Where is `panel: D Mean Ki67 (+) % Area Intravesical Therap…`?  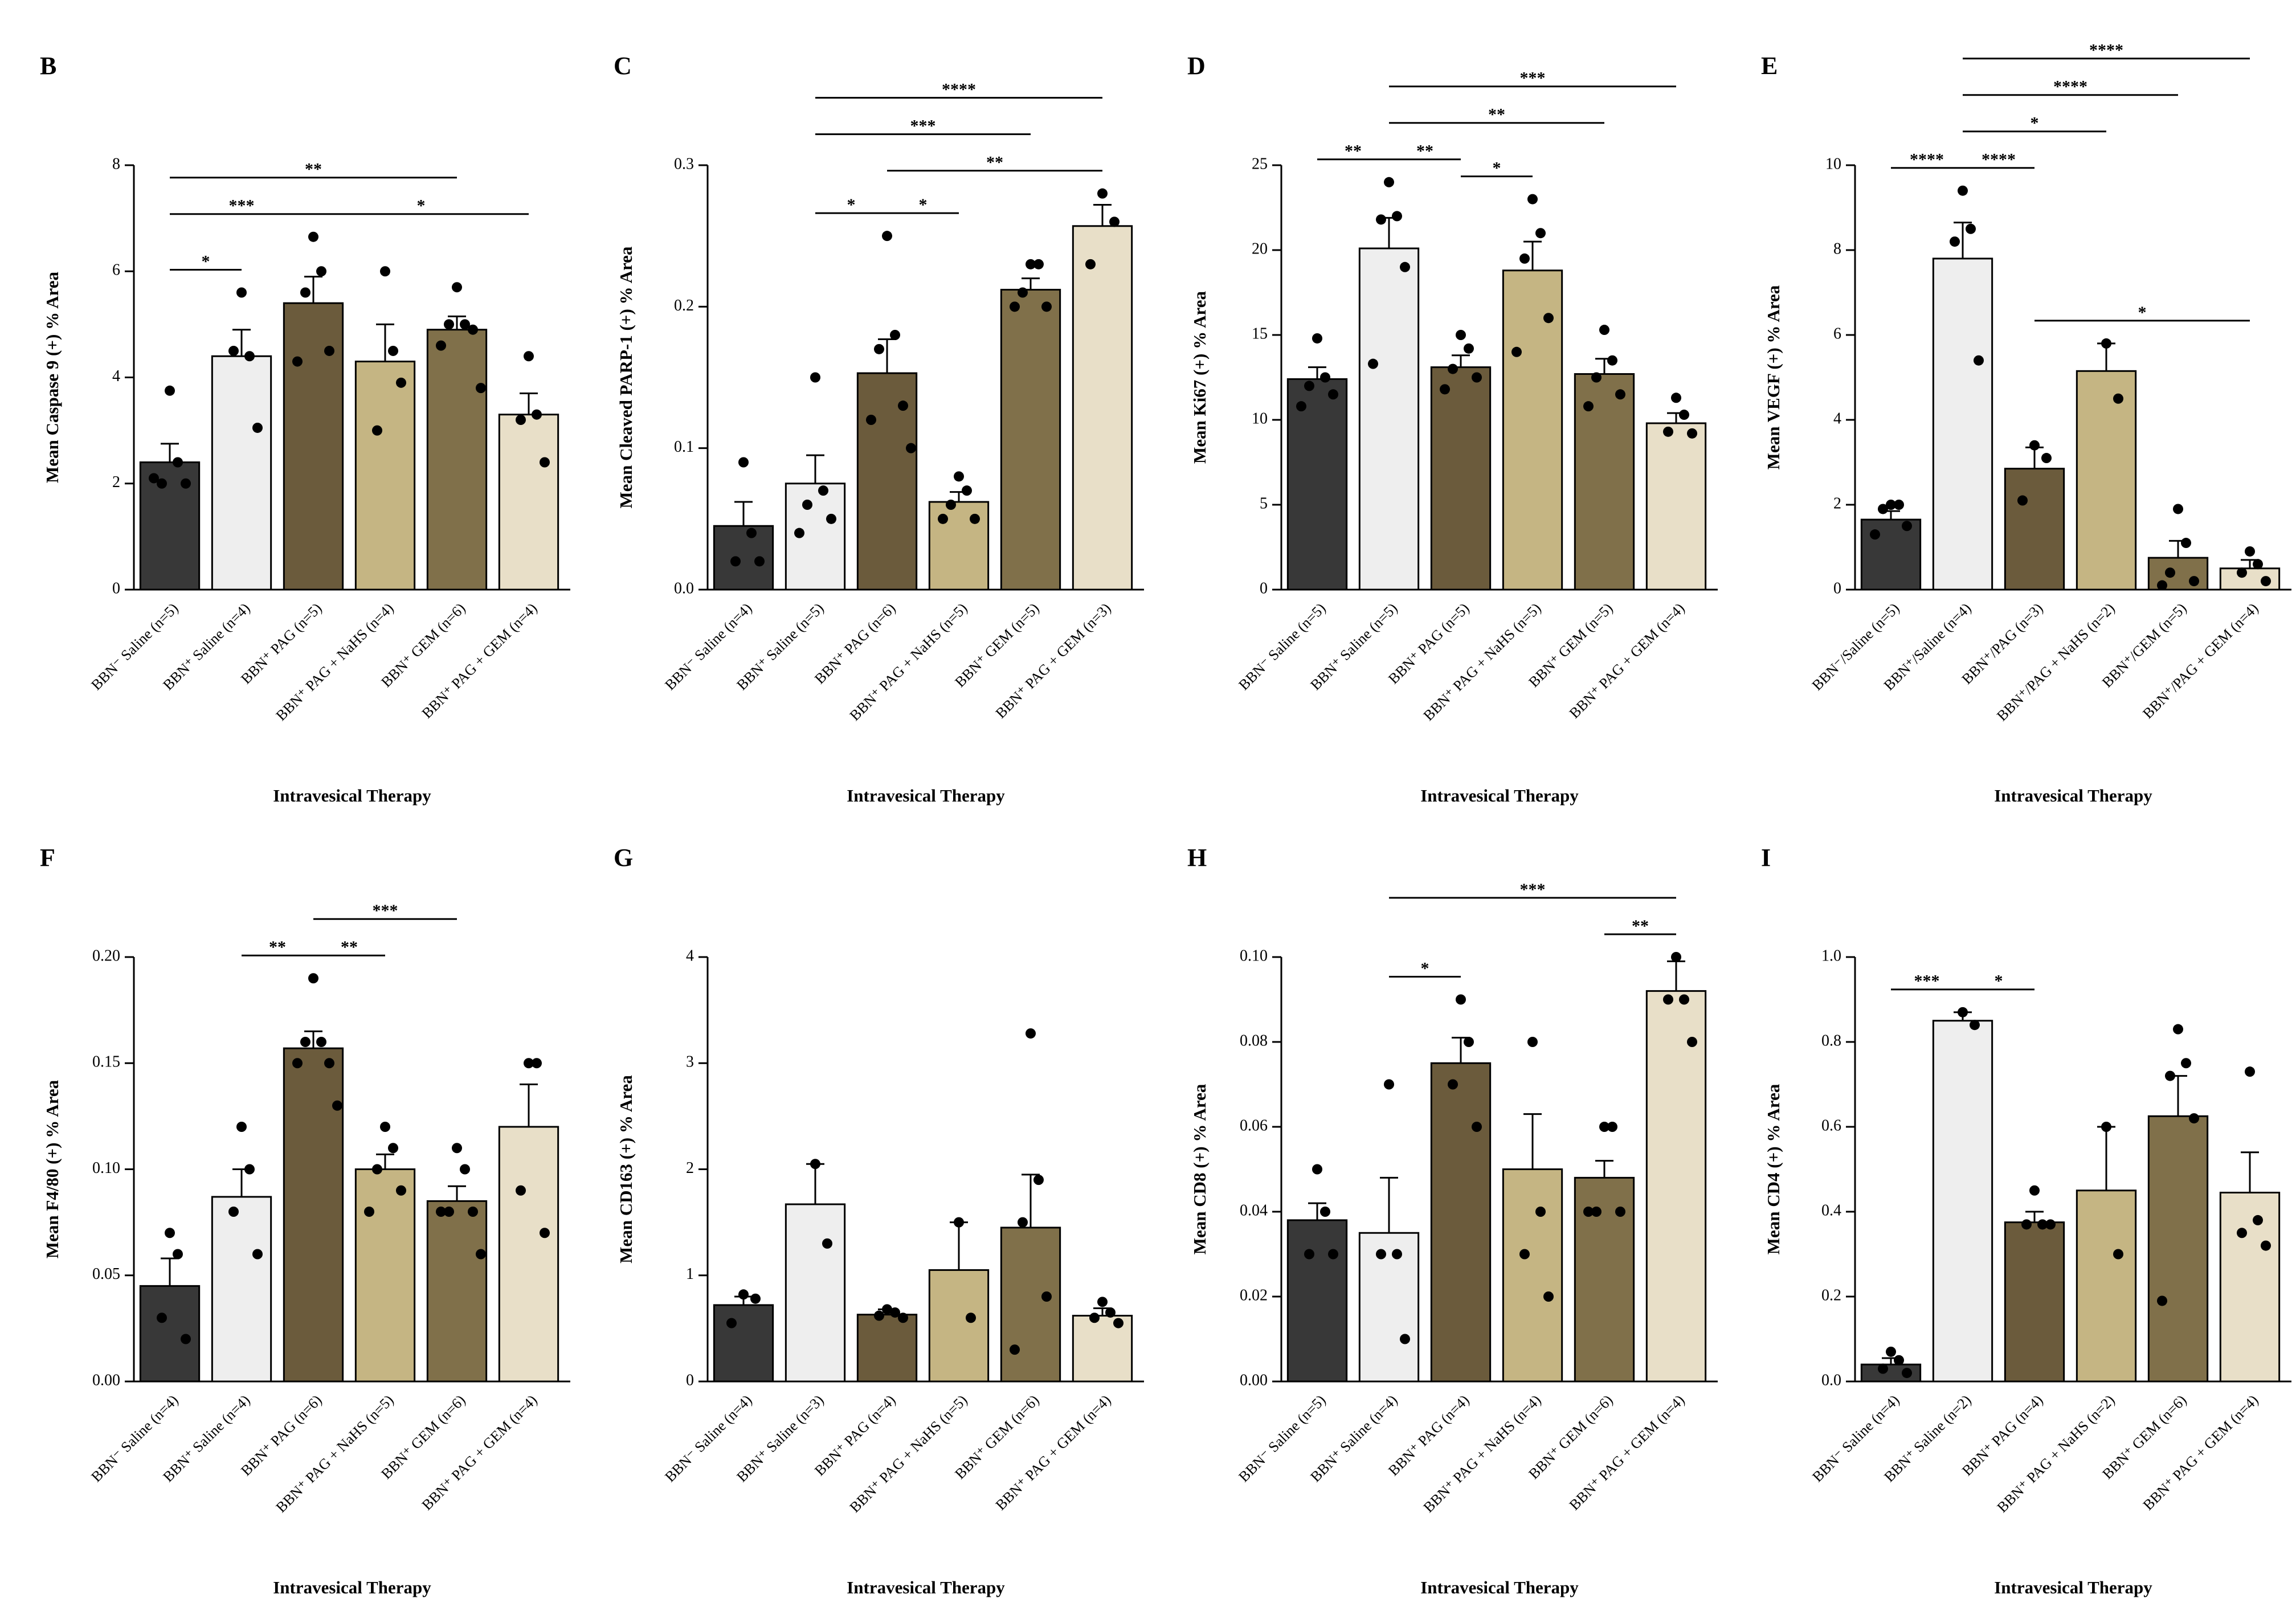 panel: D Mean Ki67 (+) % Area Intravesical Therap… is located at coordinates (1452, 429).